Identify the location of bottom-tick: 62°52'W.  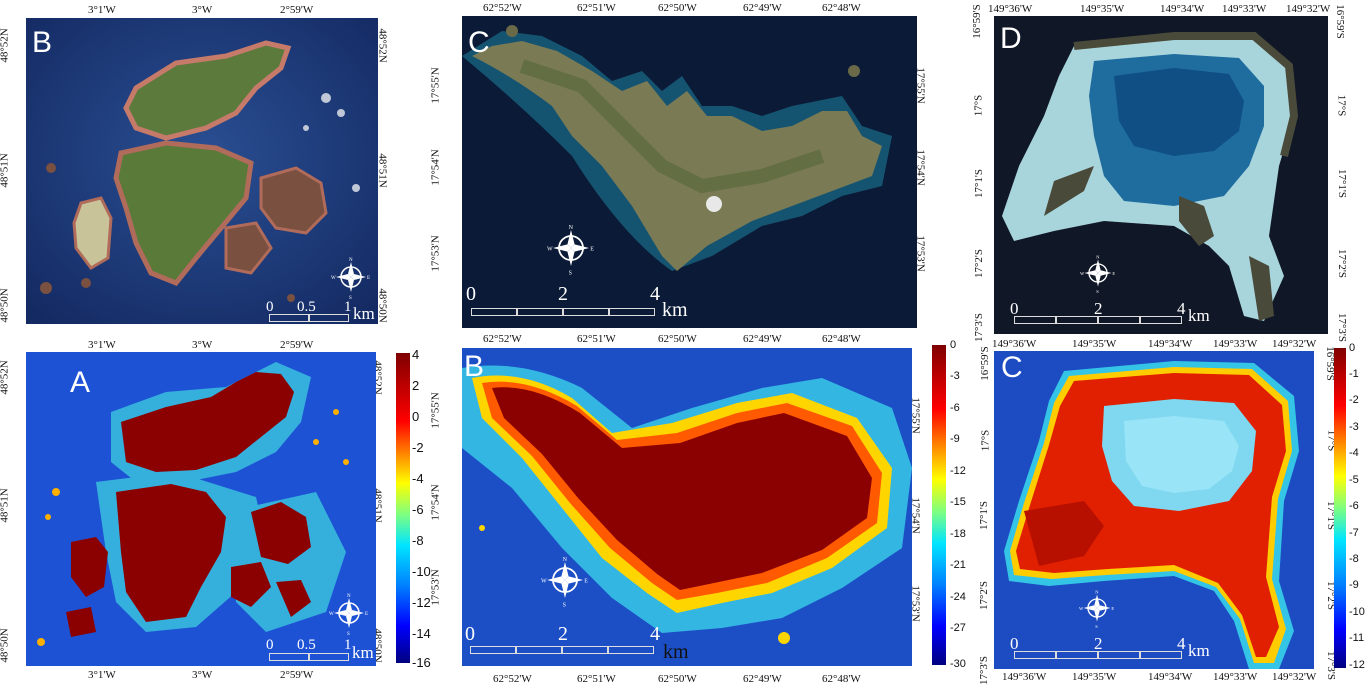
(512, 679).